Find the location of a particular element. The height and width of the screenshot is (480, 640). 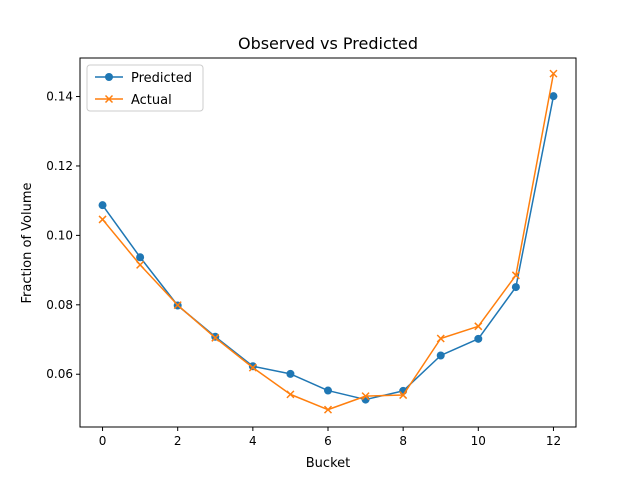

x-tick-label: 0 is located at coordinates (103, 441).